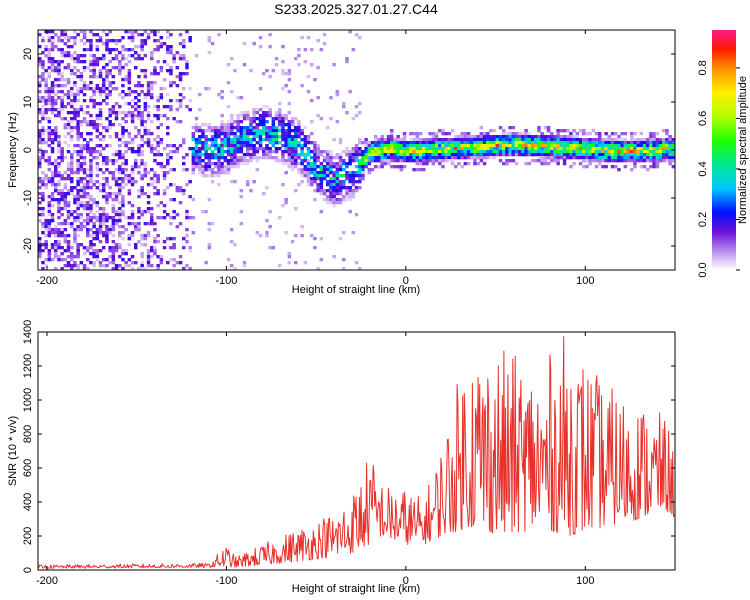  I want to click on spectrogram-y-tick-label: 20, so click(28, 54).